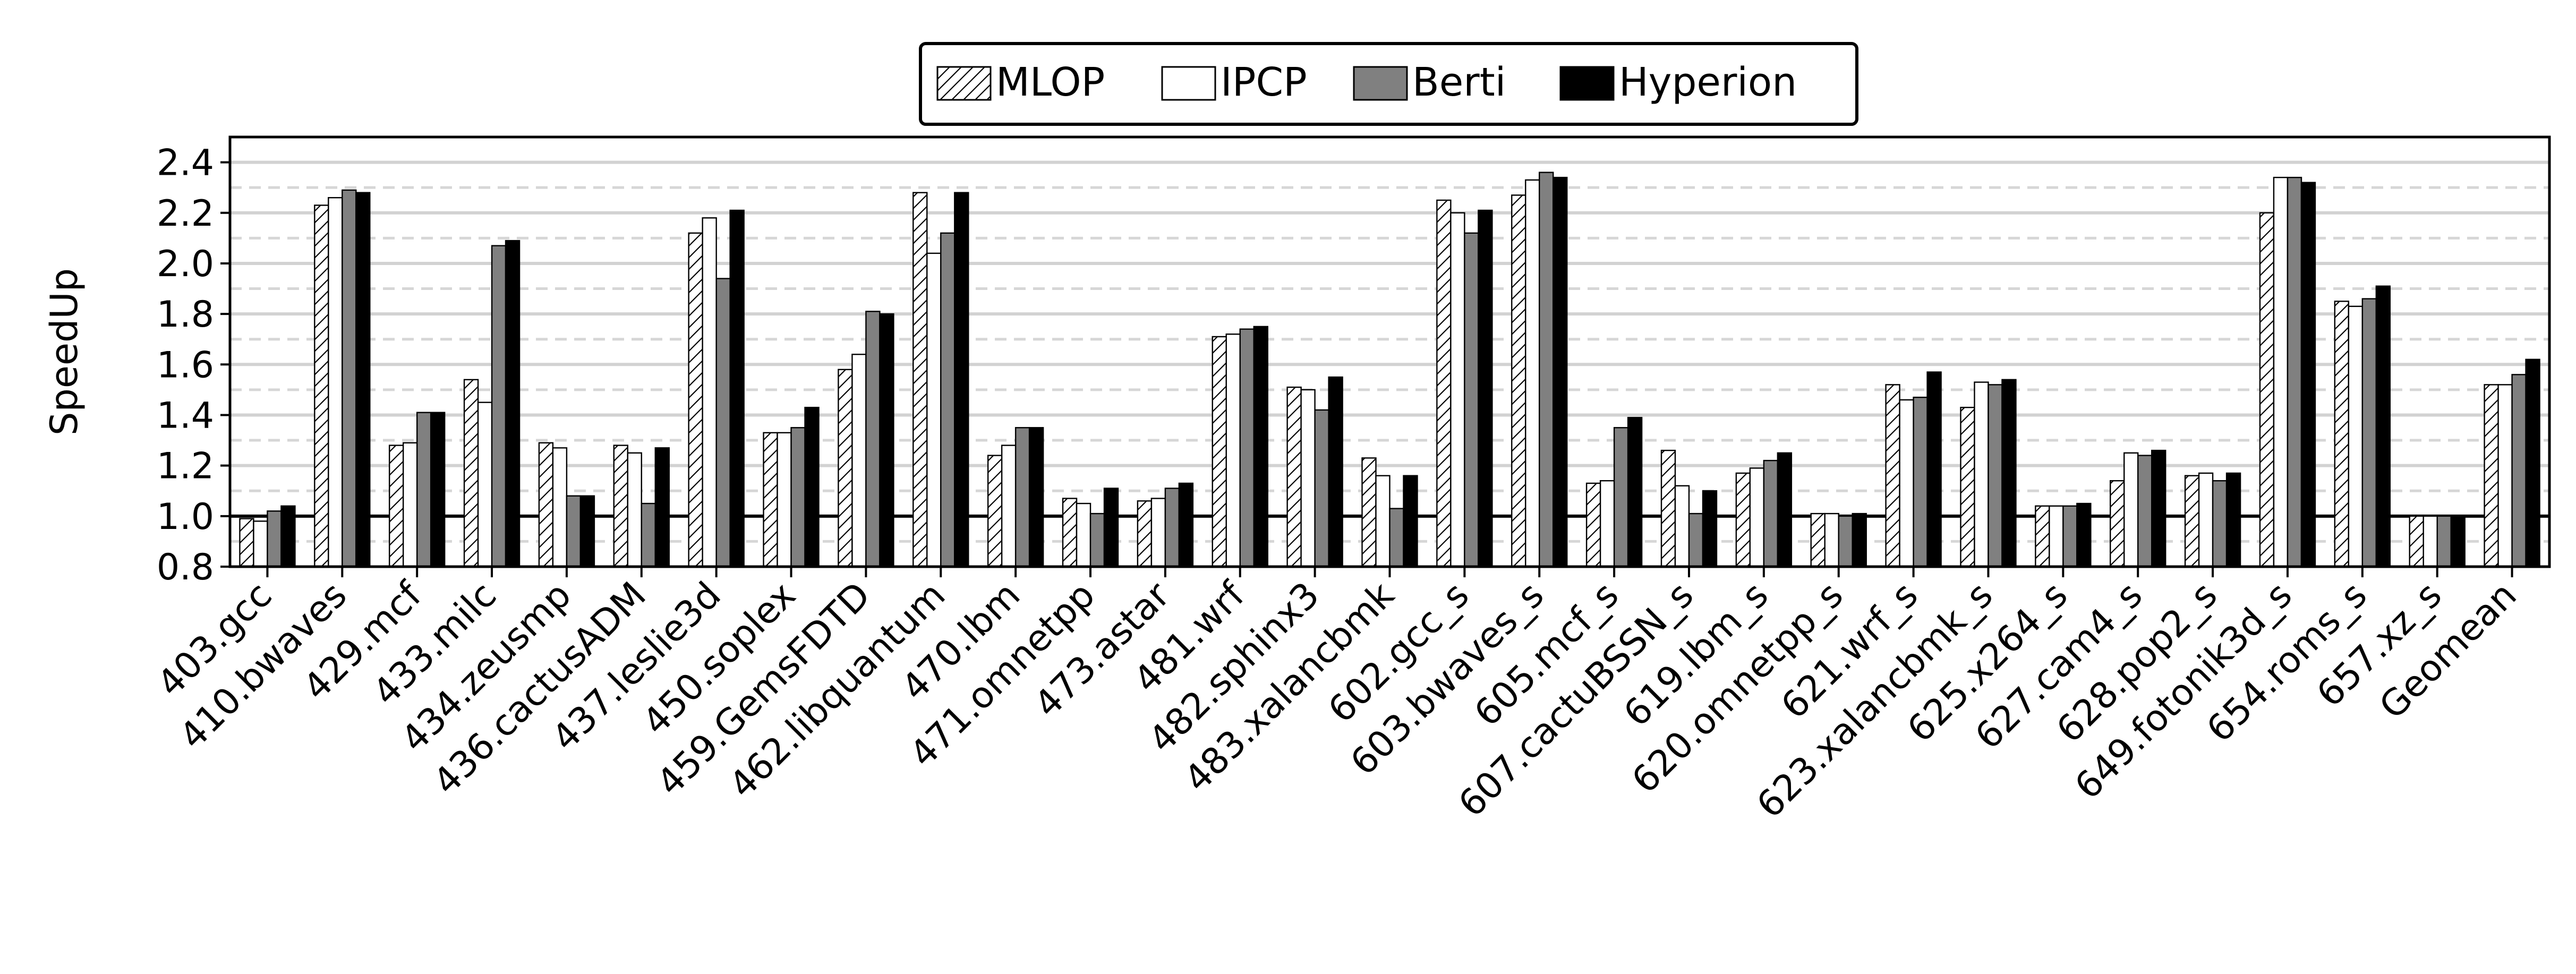 This screenshot has height=974, width=2576. I want to click on y-tick-label: 1.4, so click(186, 416).